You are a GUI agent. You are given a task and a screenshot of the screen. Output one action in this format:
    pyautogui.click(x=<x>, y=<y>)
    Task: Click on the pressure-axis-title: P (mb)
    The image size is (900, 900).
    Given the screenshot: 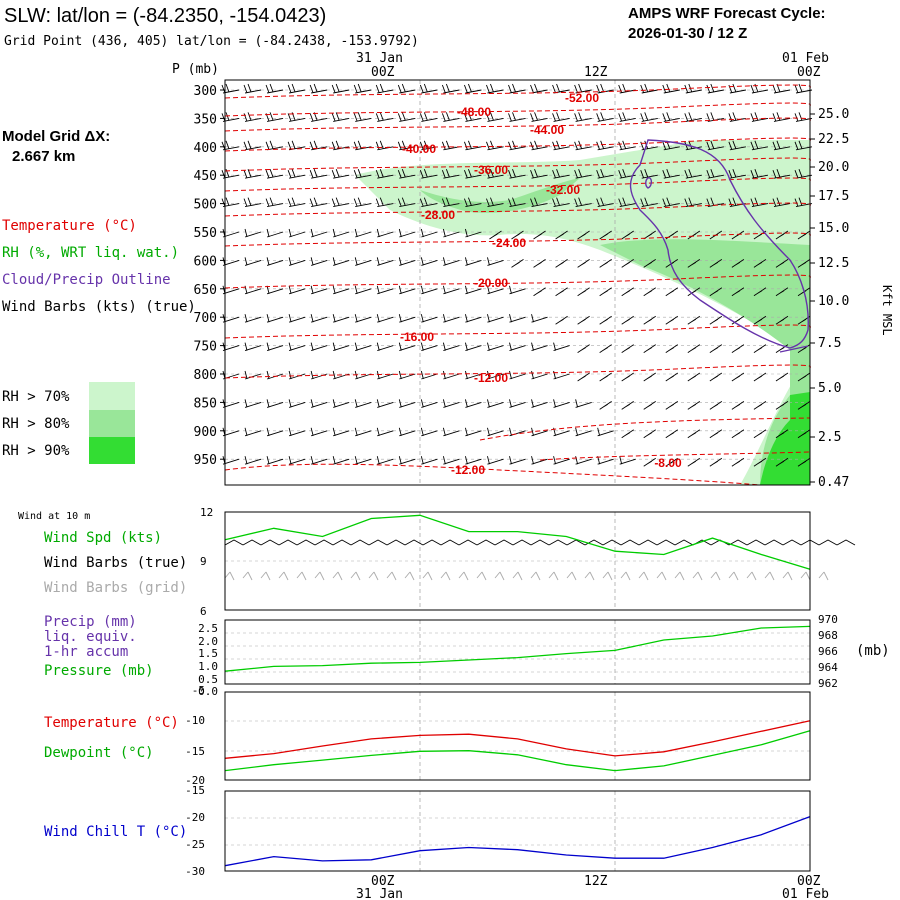 What is the action you would take?
    pyautogui.click(x=195, y=69)
    